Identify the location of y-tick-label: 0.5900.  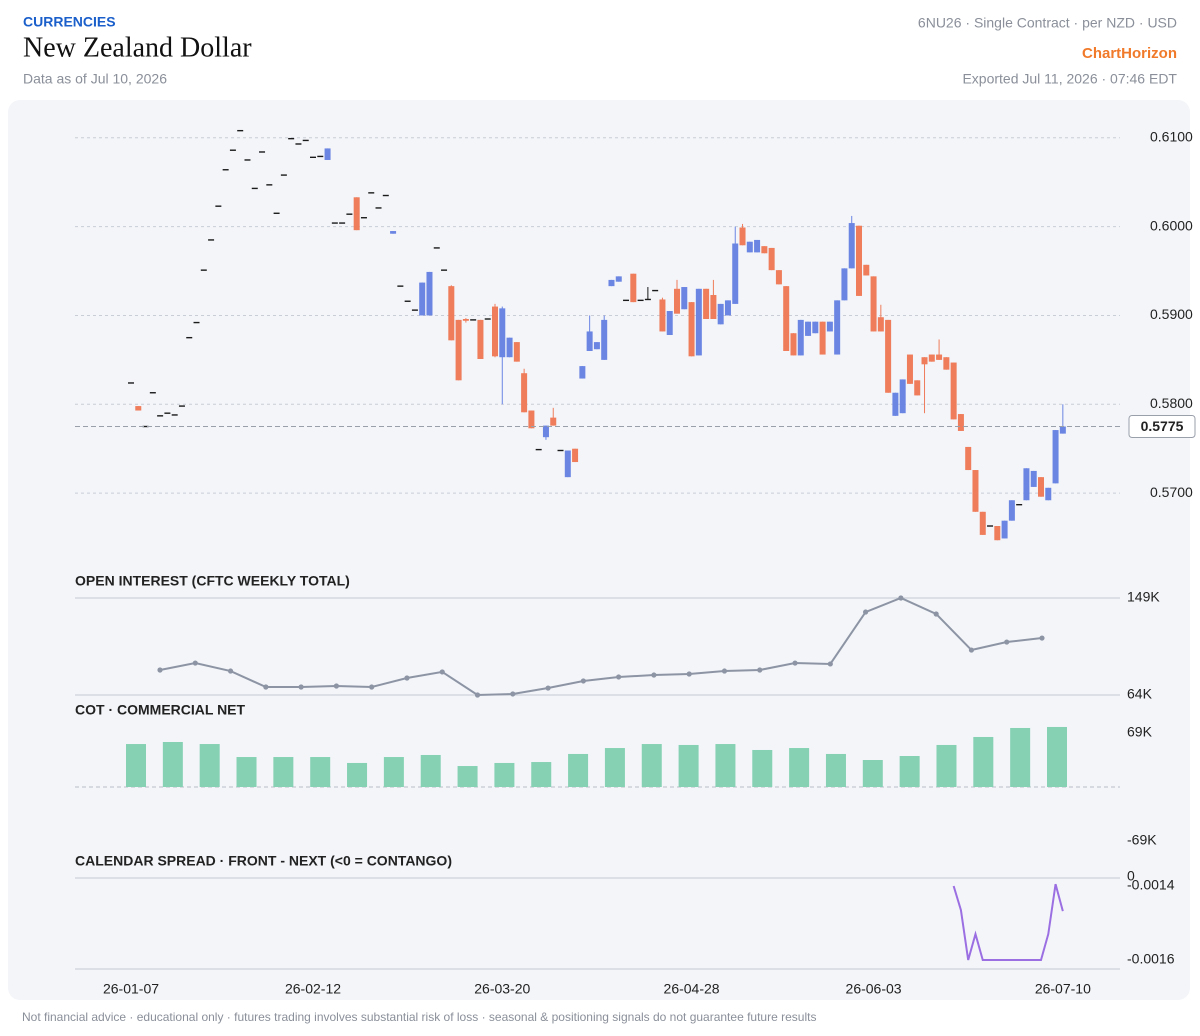
(1171, 314).